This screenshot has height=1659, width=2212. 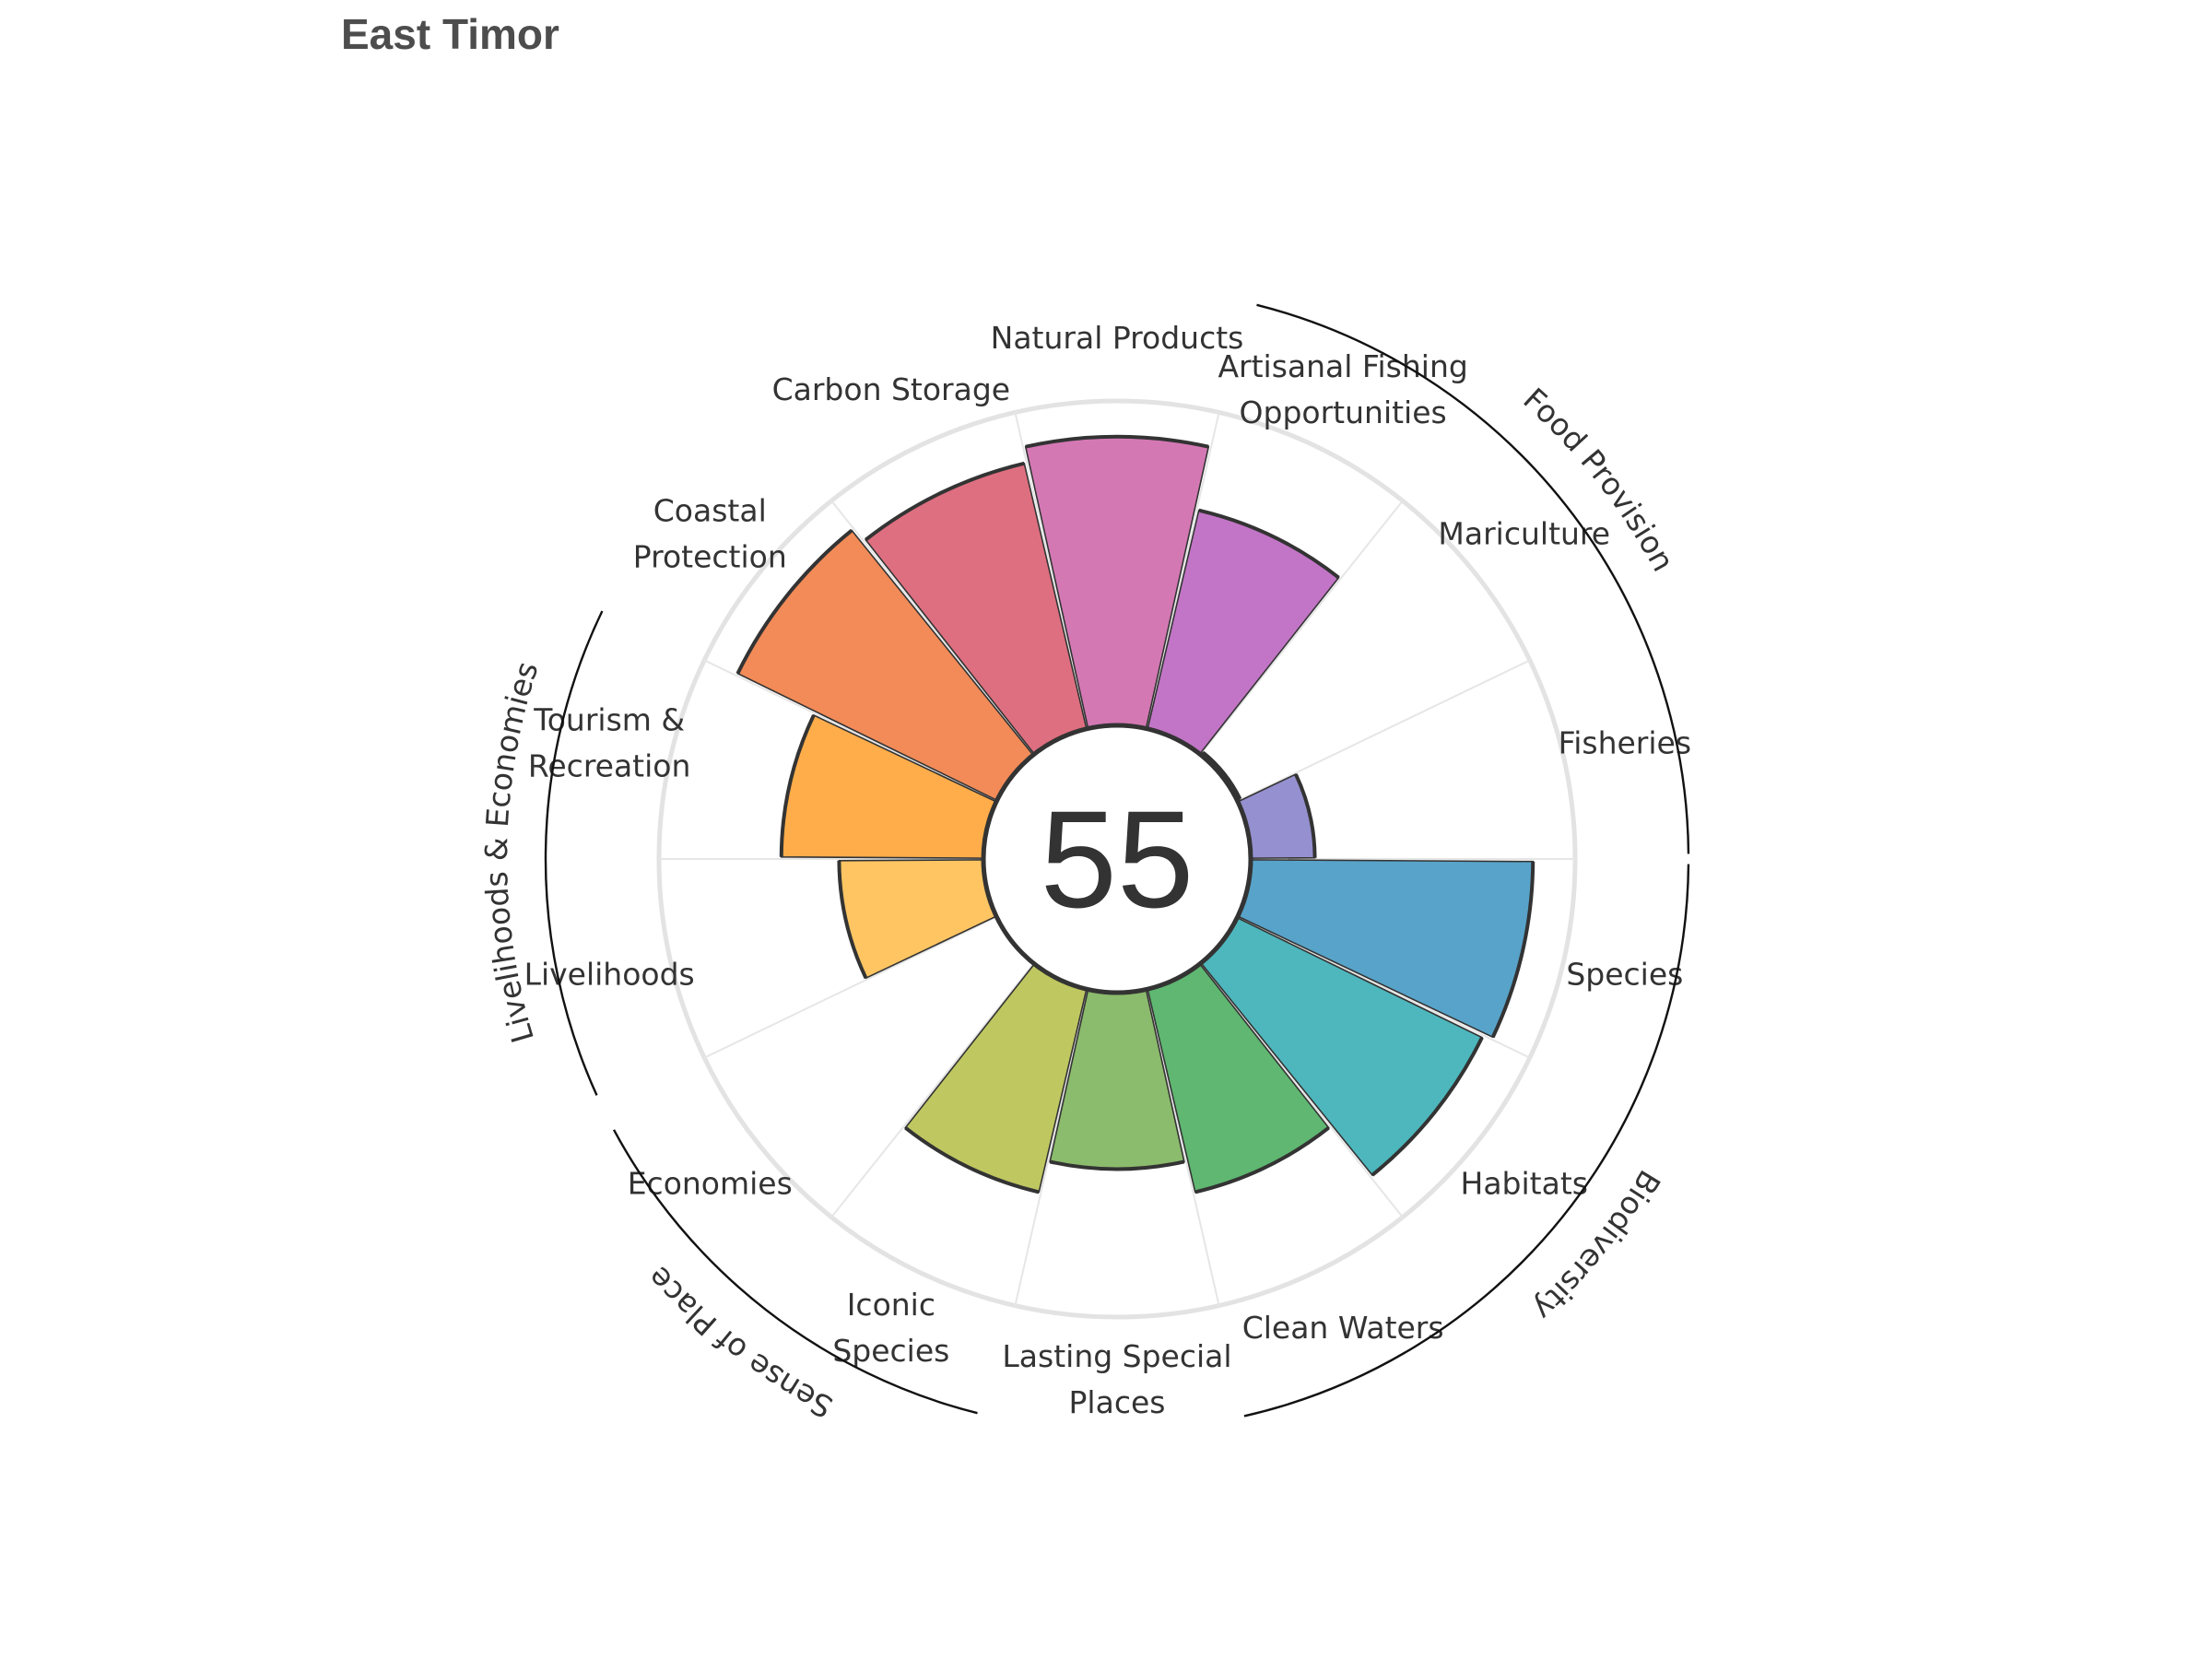 I want to click on center-score: 55, so click(x=1117, y=859).